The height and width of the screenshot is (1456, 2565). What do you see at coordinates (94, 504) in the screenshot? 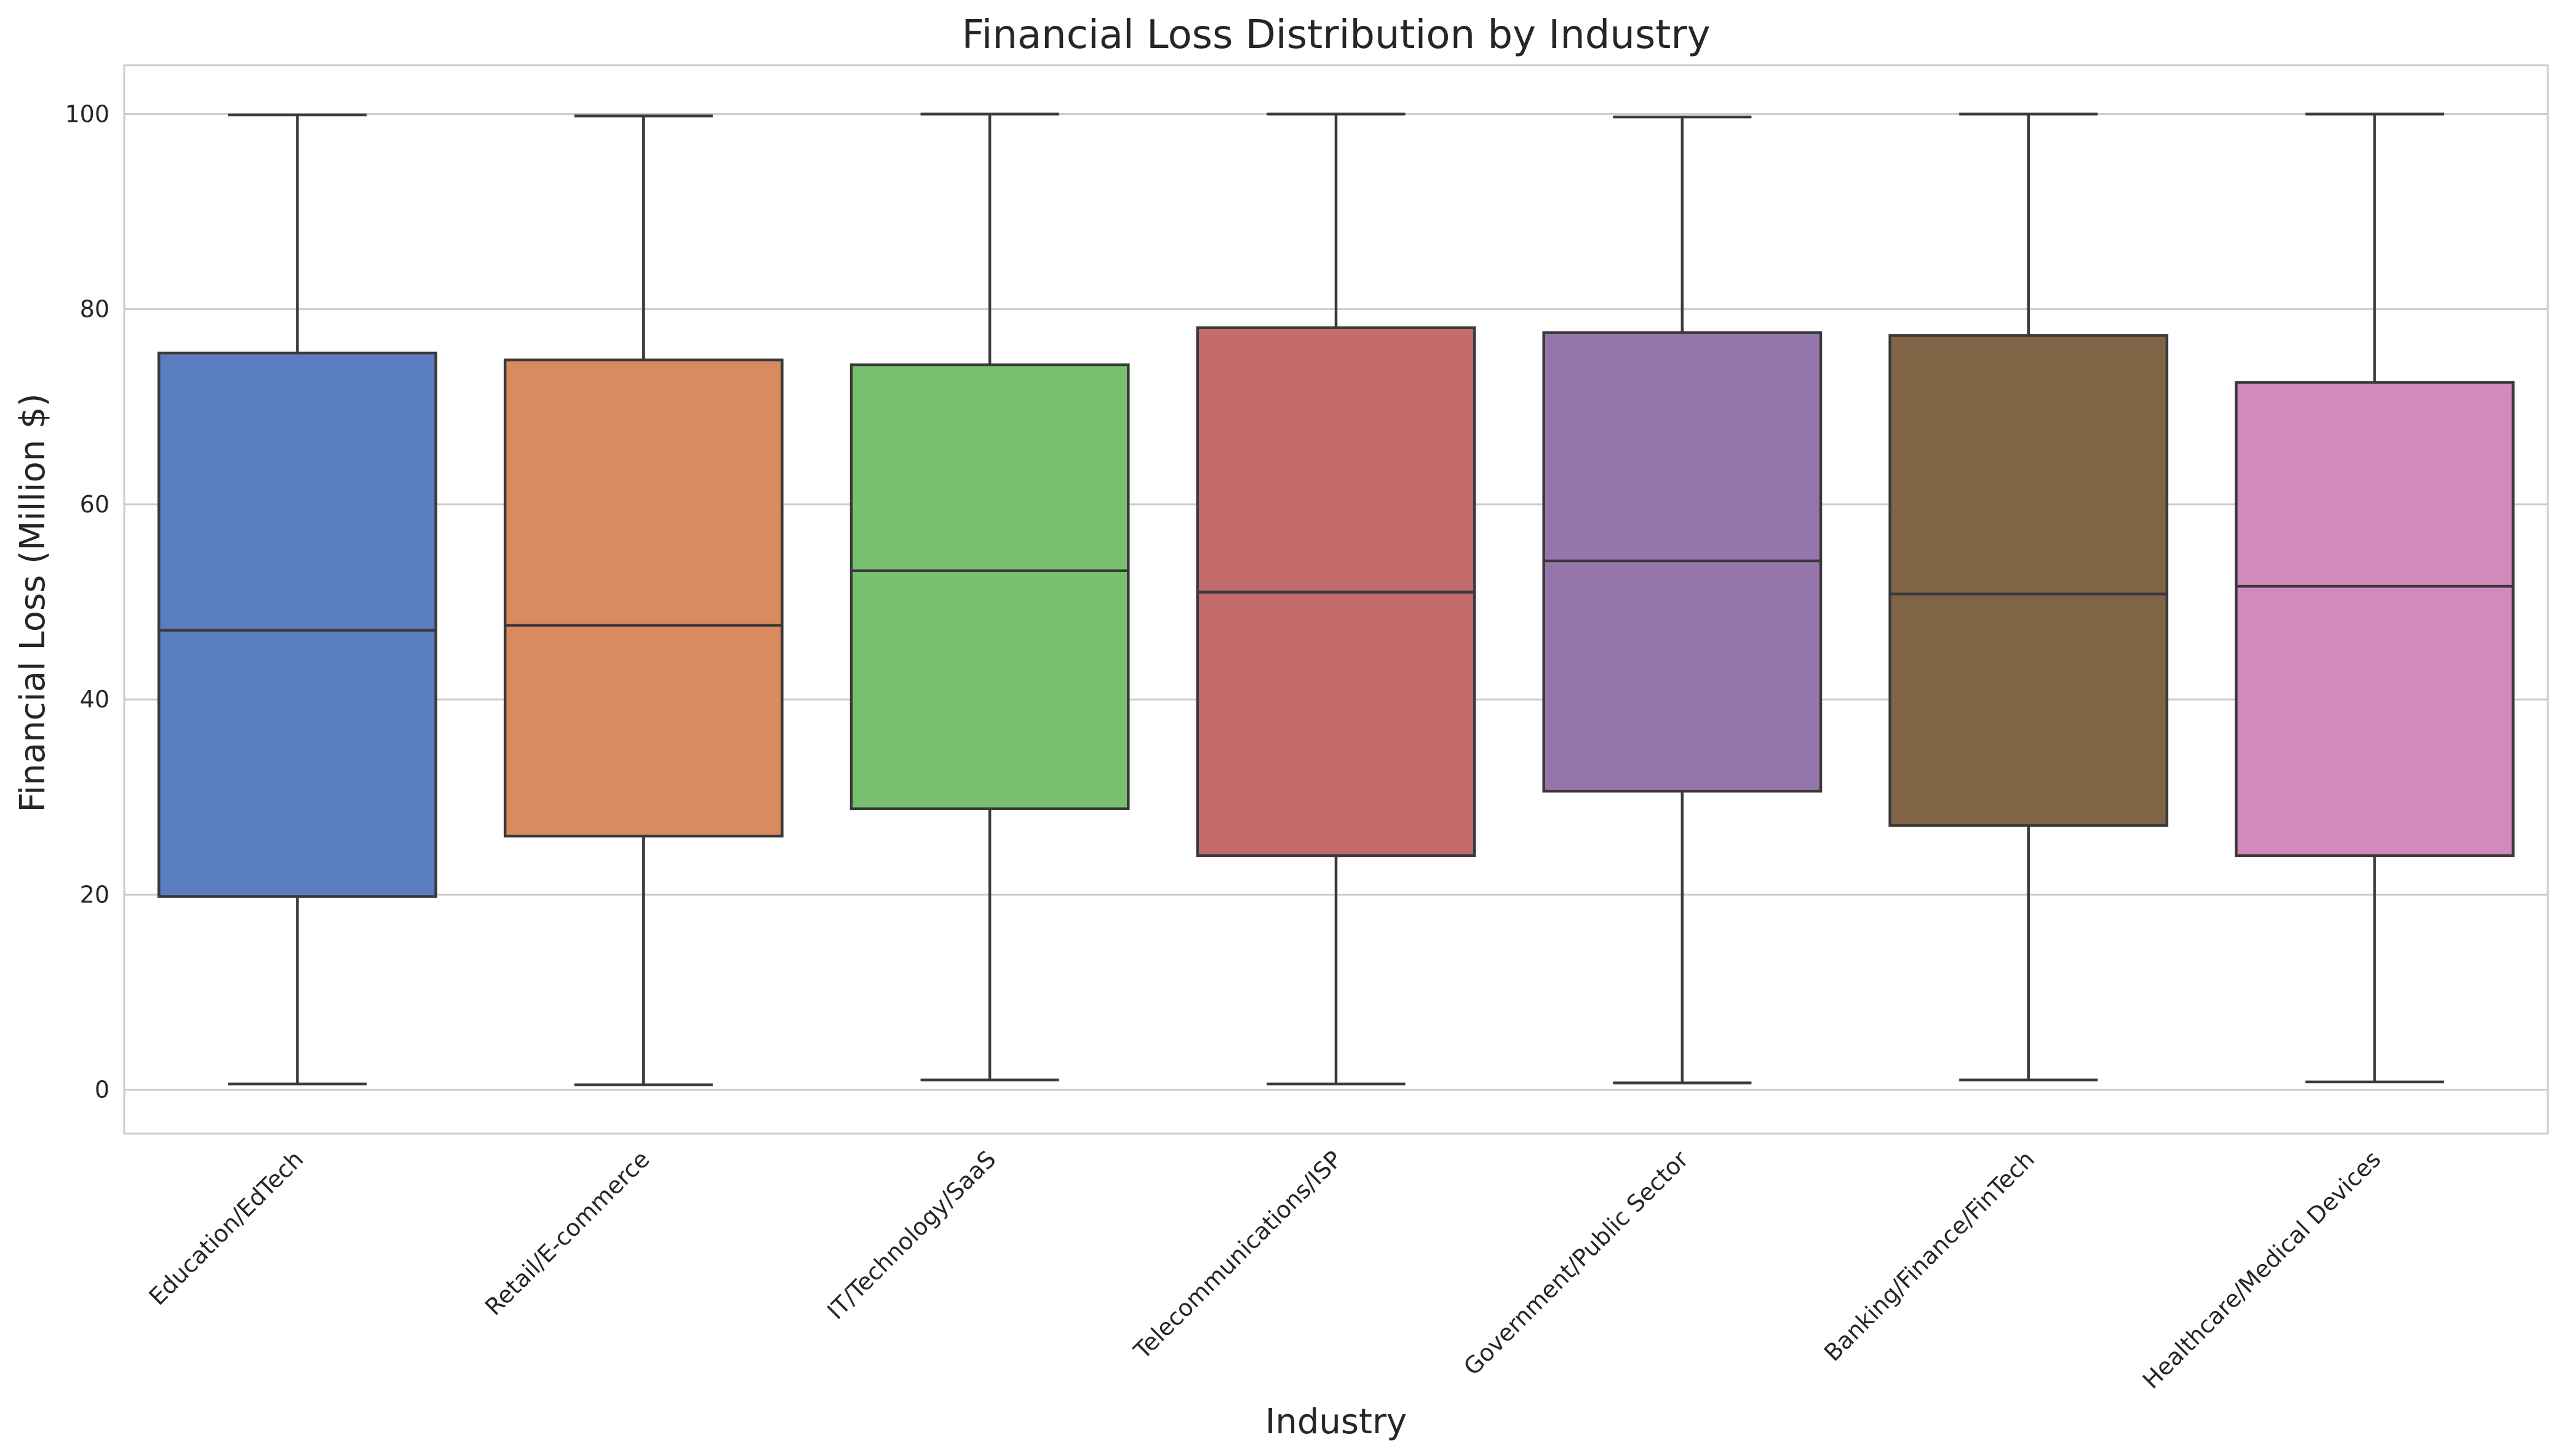
I see `y-tick-label-60: 60` at bounding box center [94, 504].